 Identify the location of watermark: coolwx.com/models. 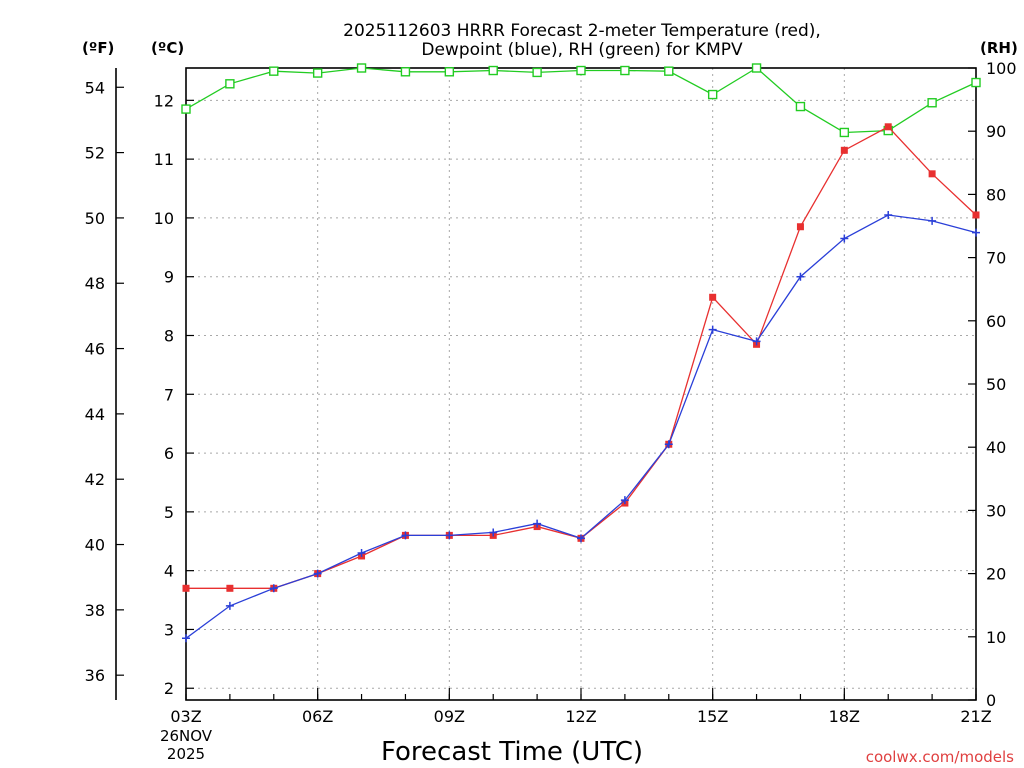
(940, 757).